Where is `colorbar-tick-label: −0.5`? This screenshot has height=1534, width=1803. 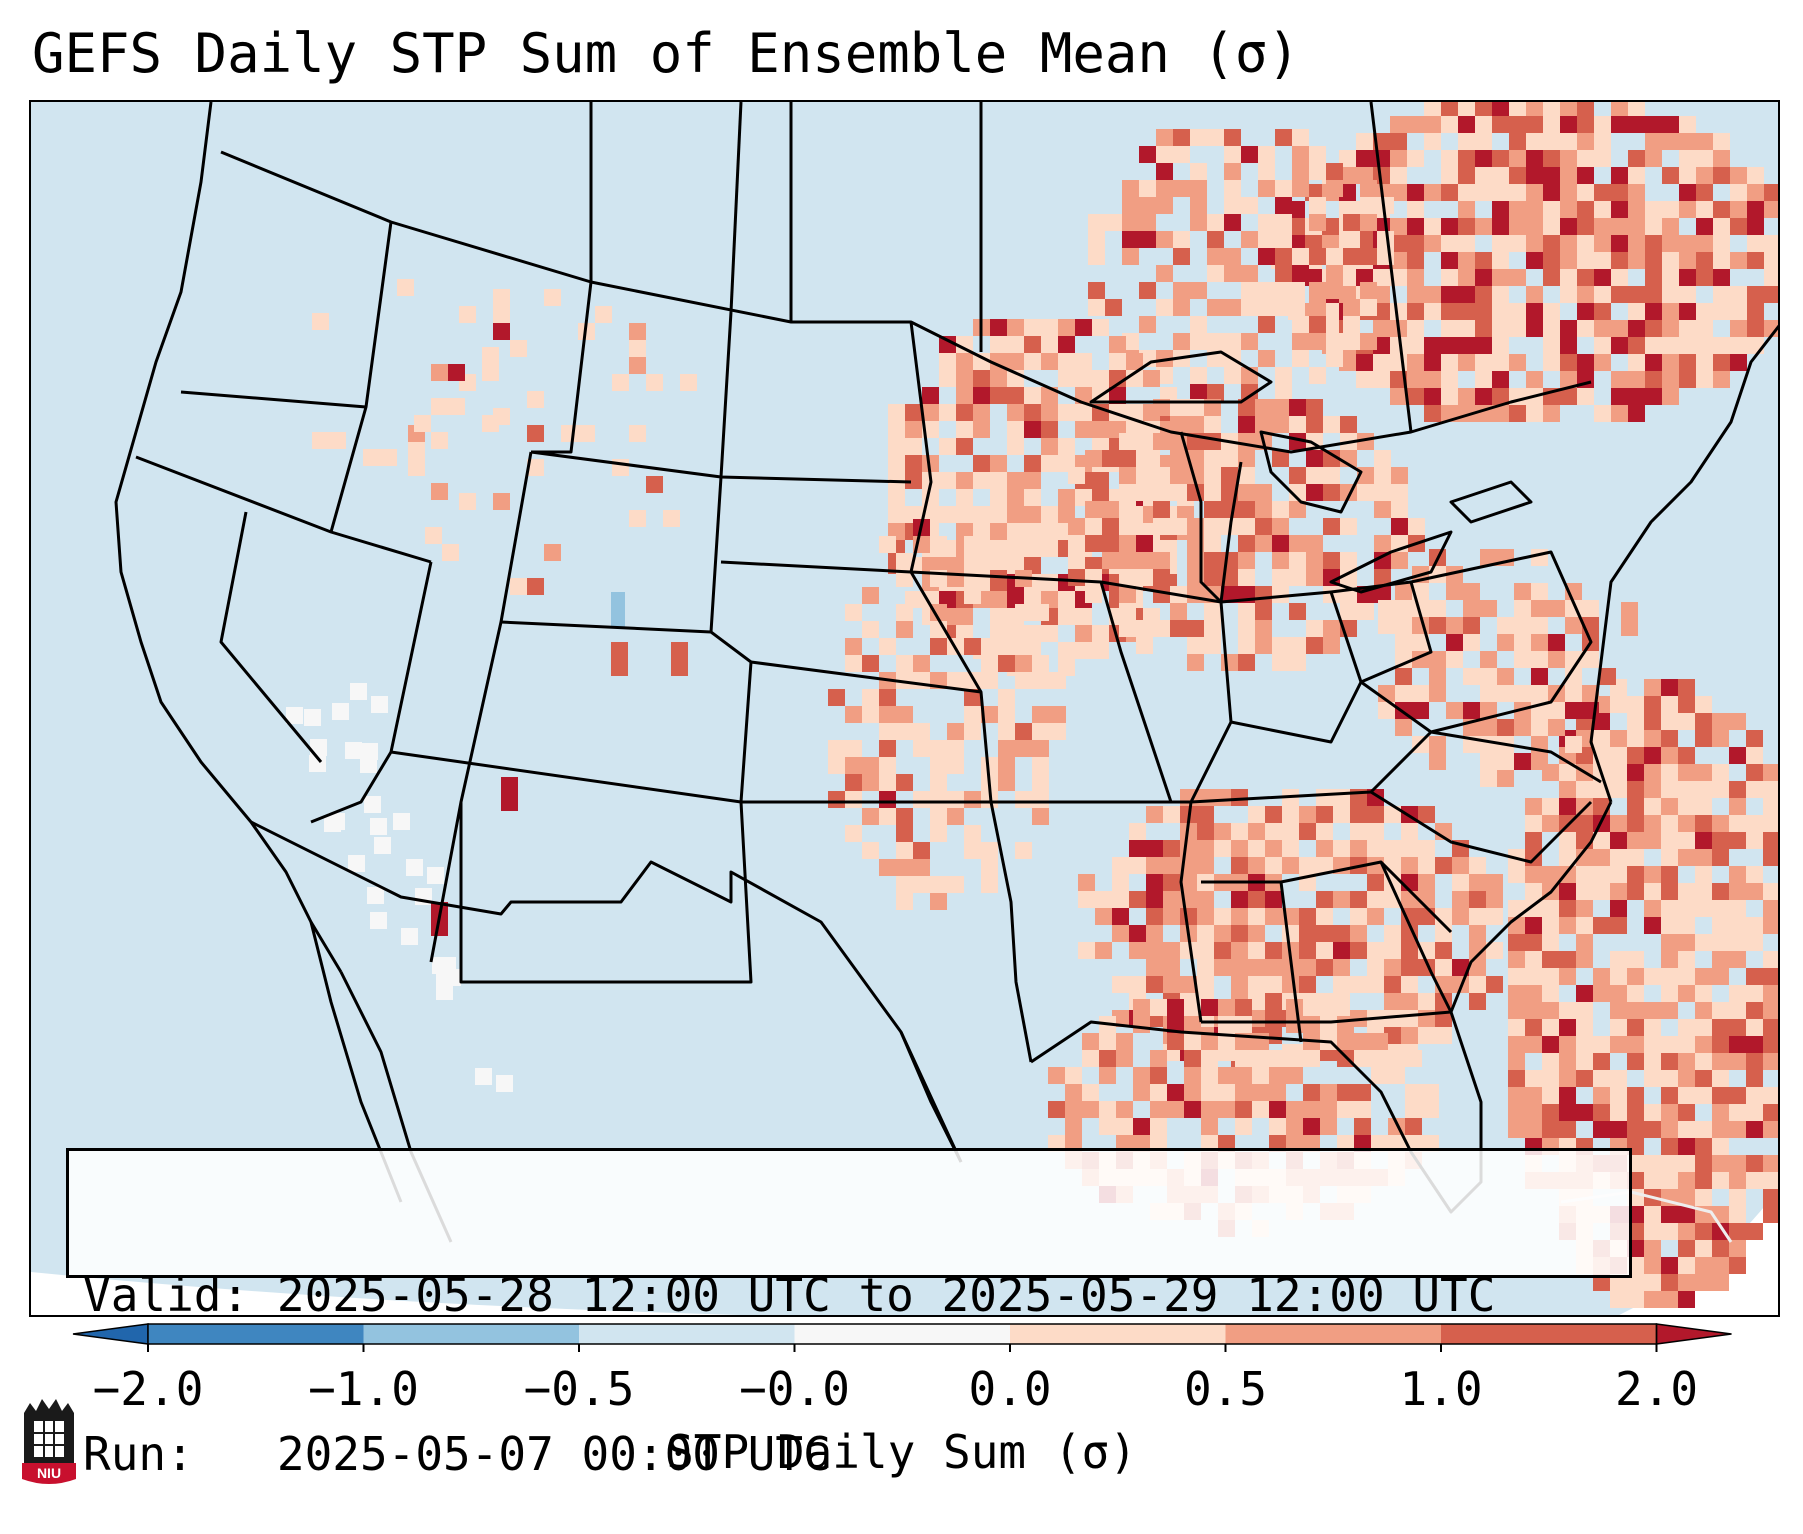 colorbar-tick-label: −0.5 is located at coordinates (579, 1389).